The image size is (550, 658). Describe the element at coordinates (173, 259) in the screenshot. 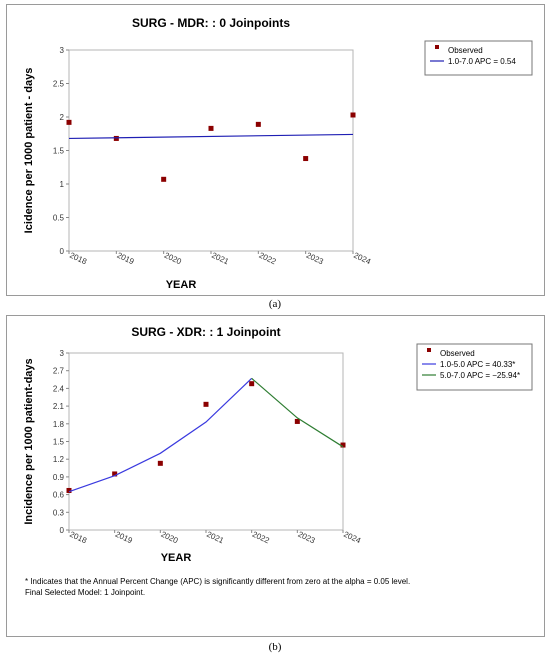

I see `chart-a-x-tick-label: 2020` at that location.